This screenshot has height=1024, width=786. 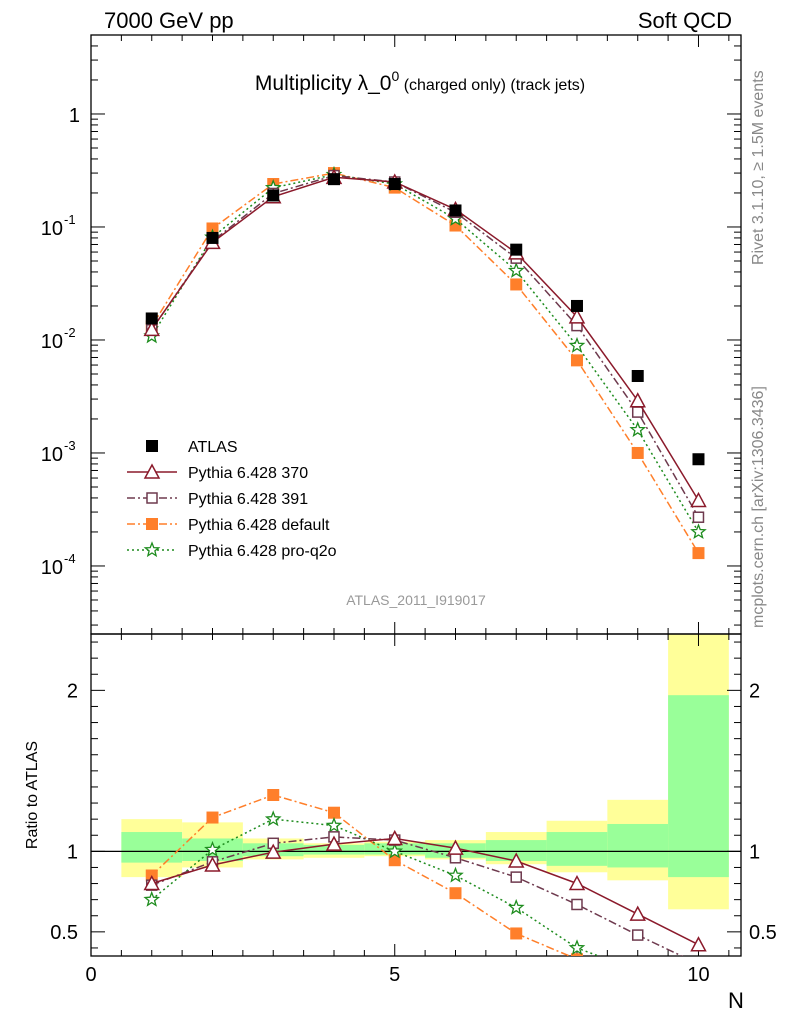 I want to click on x-axis-label: N, so click(x=736, y=1000).